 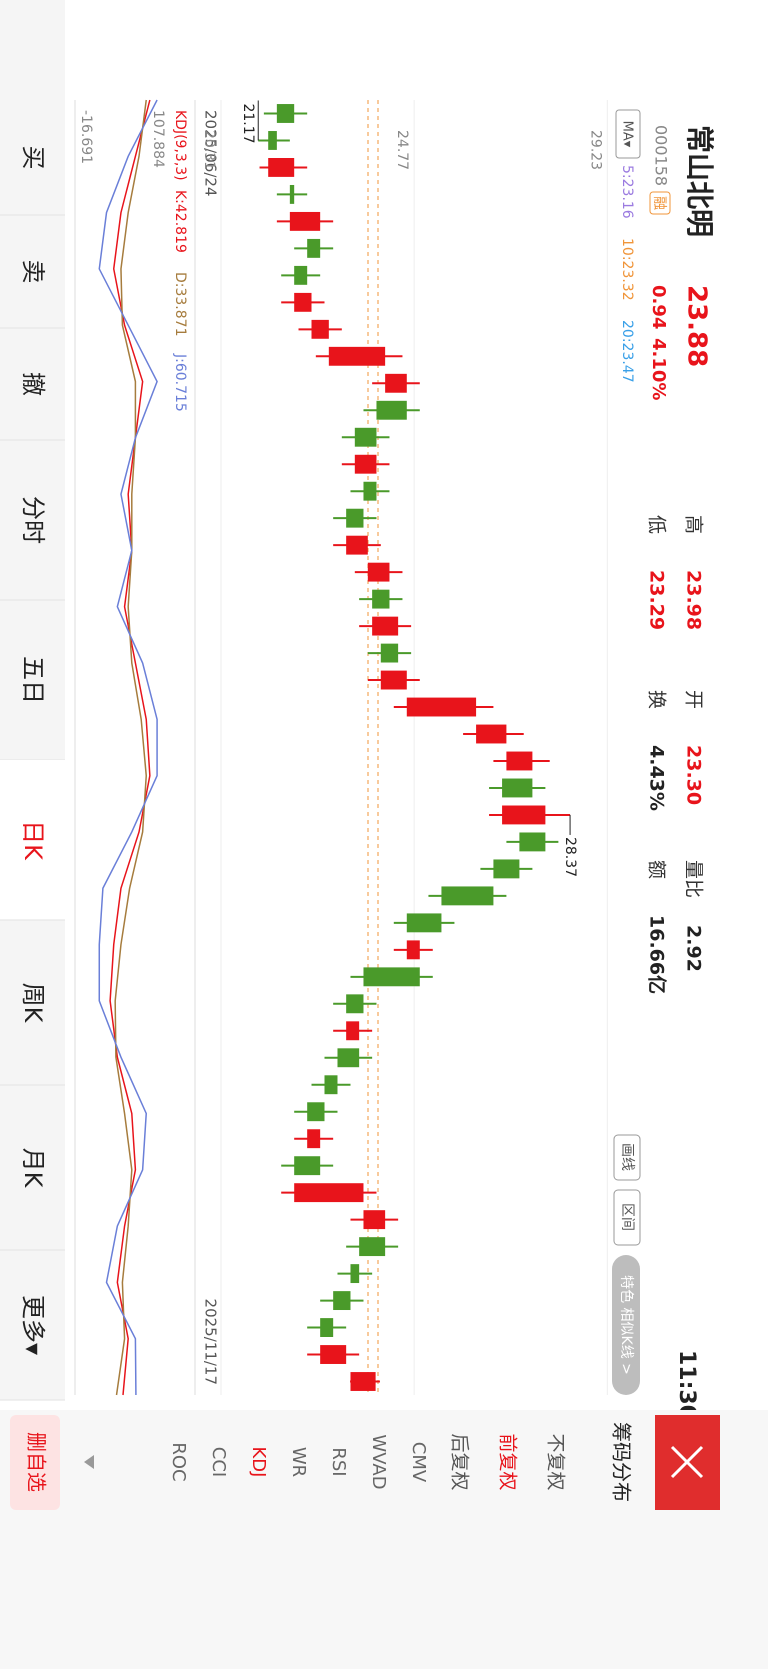 I want to click on stat-value: 23.98, so click(x=694, y=600).